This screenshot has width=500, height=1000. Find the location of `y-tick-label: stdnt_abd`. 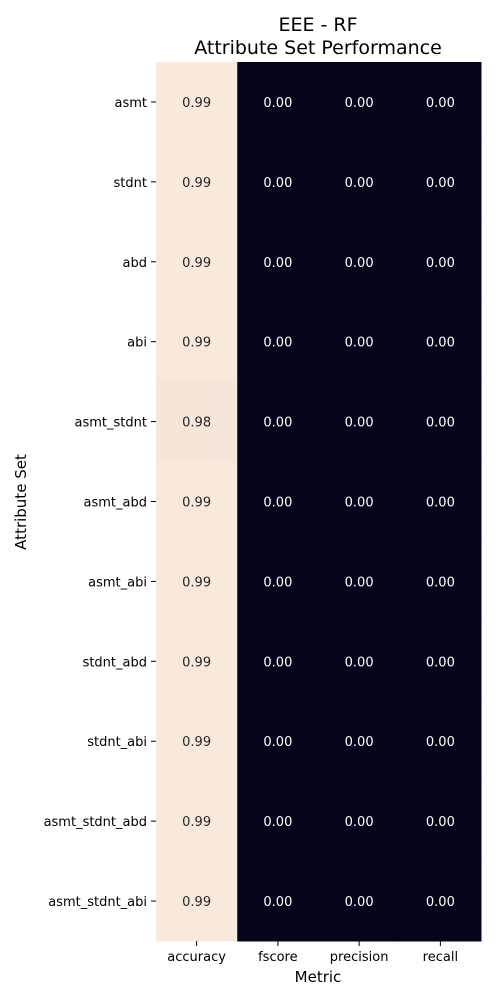

y-tick-label: stdnt_abd is located at coordinates (115, 662).